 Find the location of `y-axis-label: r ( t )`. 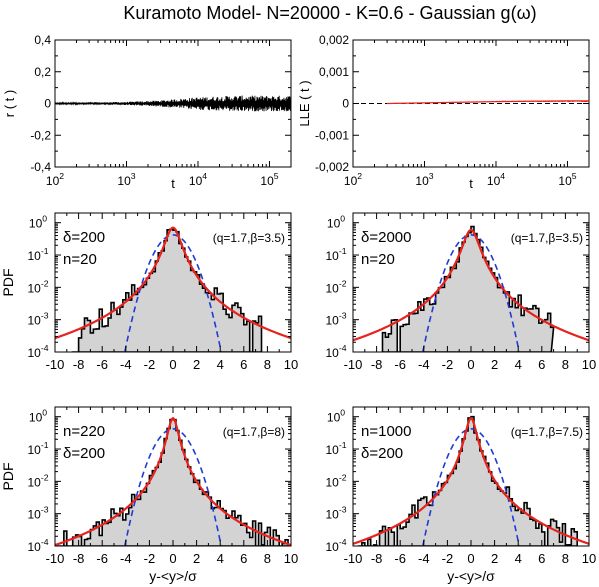

y-axis-label: r ( t ) is located at coordinates (9, 103).